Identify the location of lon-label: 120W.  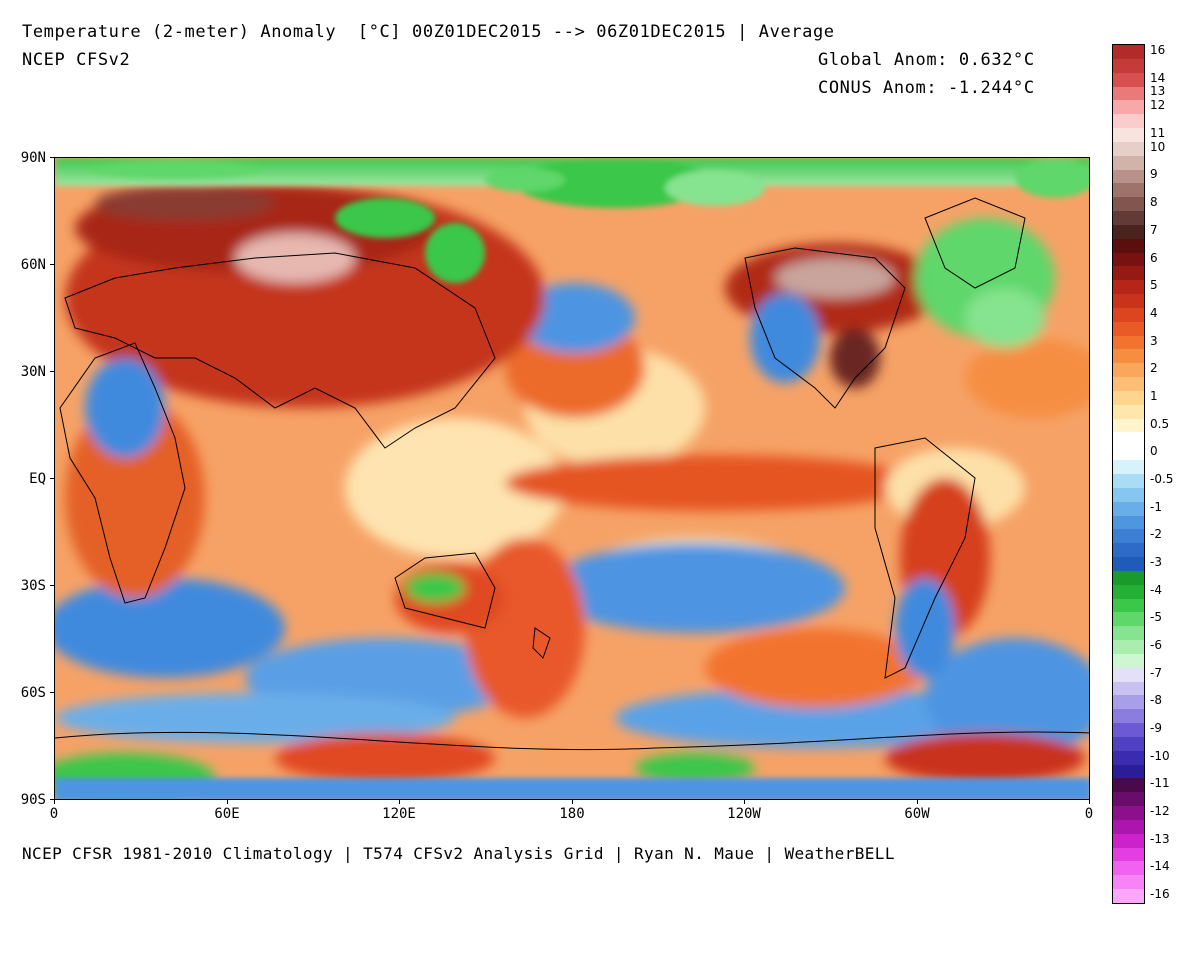
(744, 814).